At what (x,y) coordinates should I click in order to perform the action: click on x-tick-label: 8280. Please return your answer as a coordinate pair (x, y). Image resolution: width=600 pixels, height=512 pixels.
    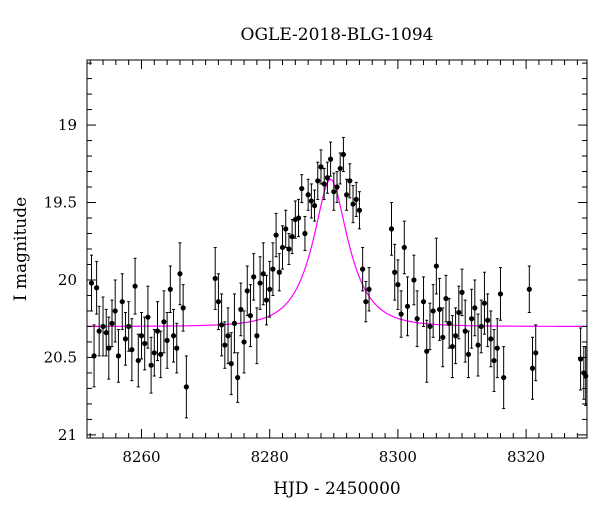
    Looking at the image, I should click on (270, 457).